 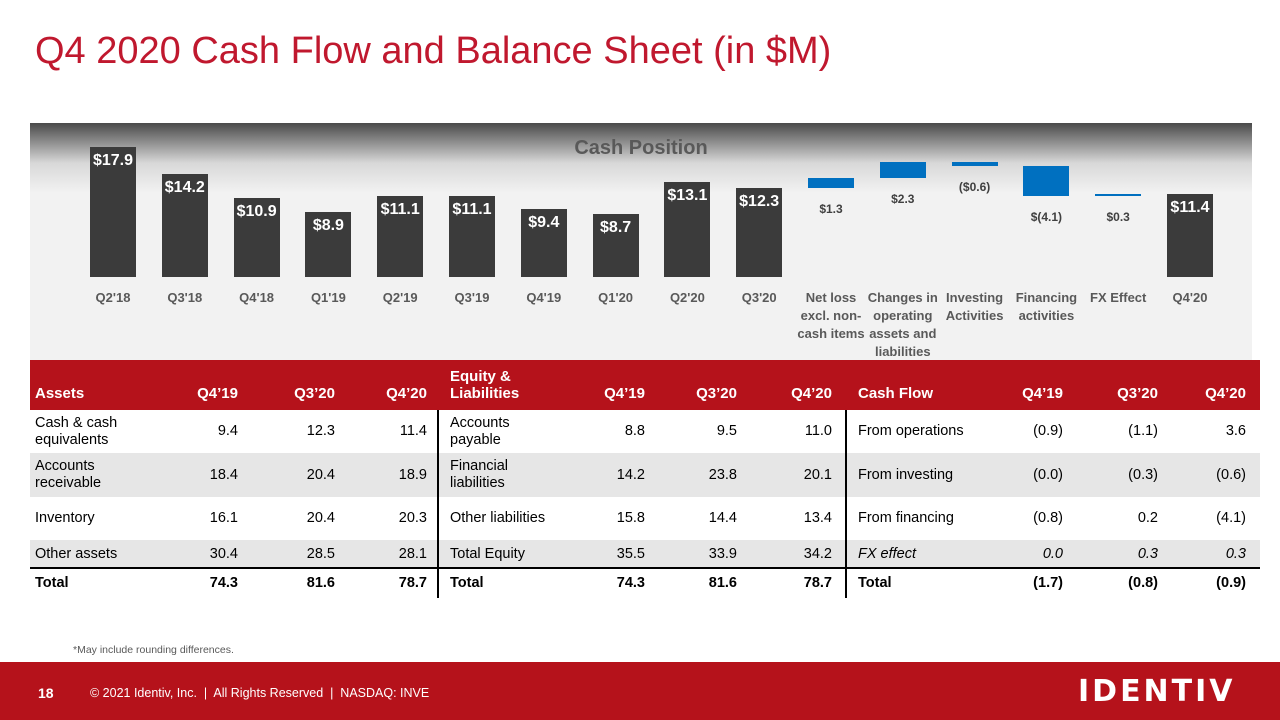 I want to click on table-cell: Accounts payable, so click(x=480, y=431).